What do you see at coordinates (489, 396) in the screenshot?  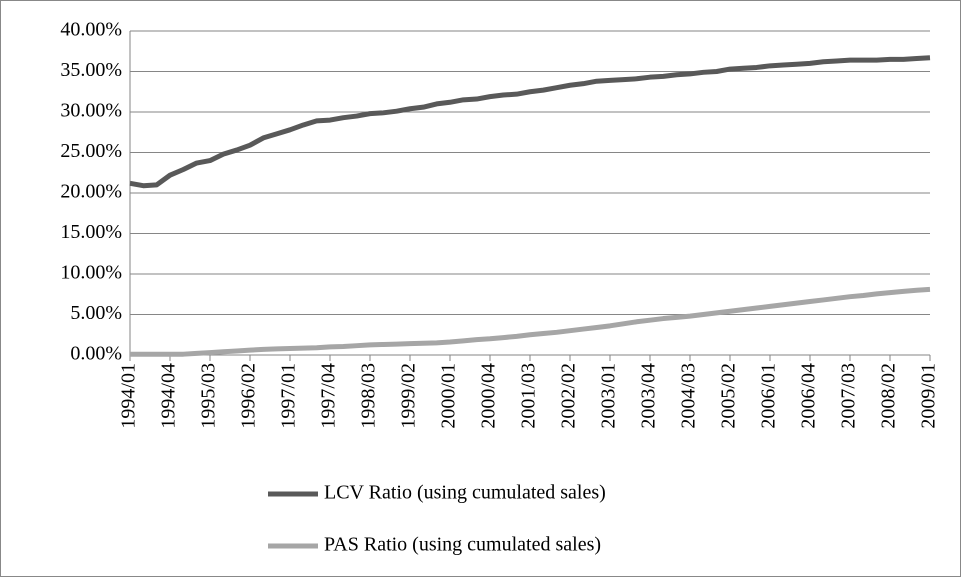 I see `x-tick-label: 2000/04` at bounding box center [489, 396].